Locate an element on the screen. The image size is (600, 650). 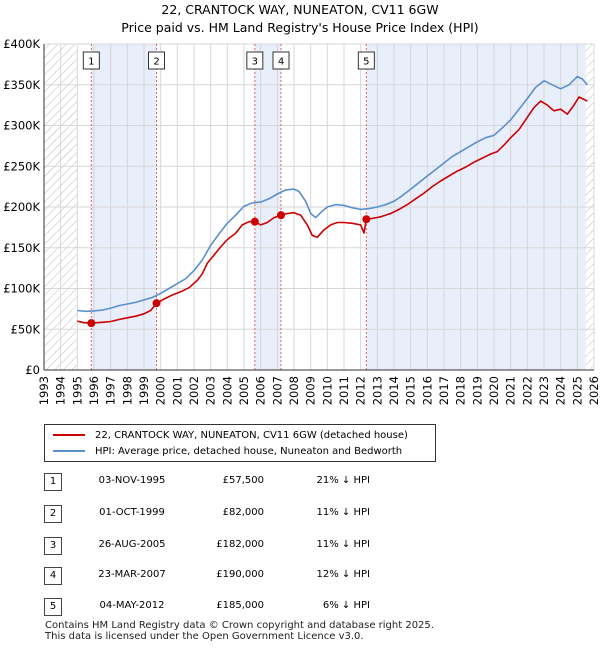
sale-number-label: 3 is located at coordinates (255, 62).